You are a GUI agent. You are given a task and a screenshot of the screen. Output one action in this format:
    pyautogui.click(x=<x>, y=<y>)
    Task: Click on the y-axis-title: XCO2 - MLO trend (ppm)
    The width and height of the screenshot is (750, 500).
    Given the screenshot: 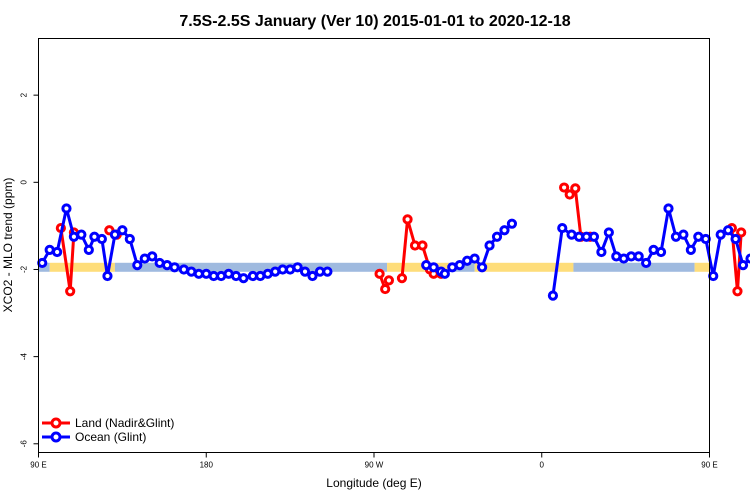 What is the action you would take?
    pyautogui.click(x=8, y=245)
    